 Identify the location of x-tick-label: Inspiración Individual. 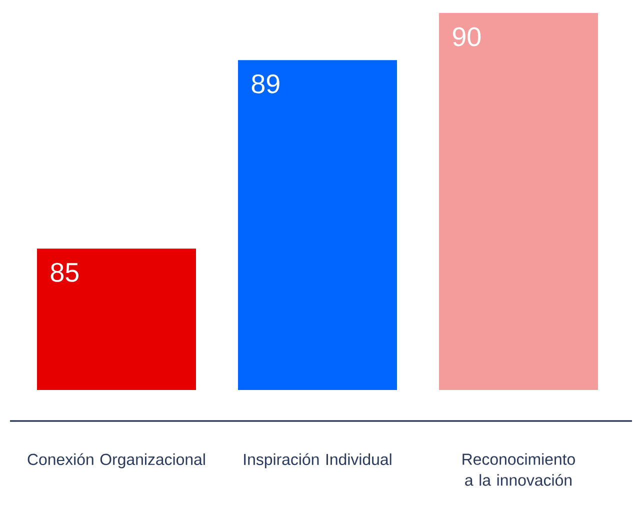
(318, 460).